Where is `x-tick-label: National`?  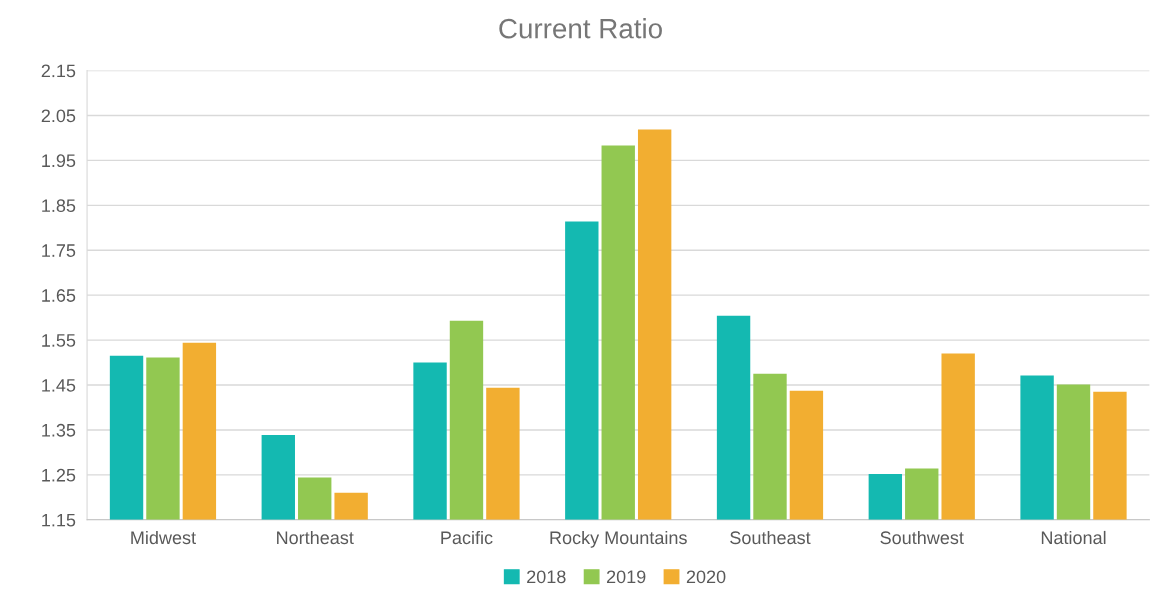 x-tick-label: National is located at coordinates (1073, 537).